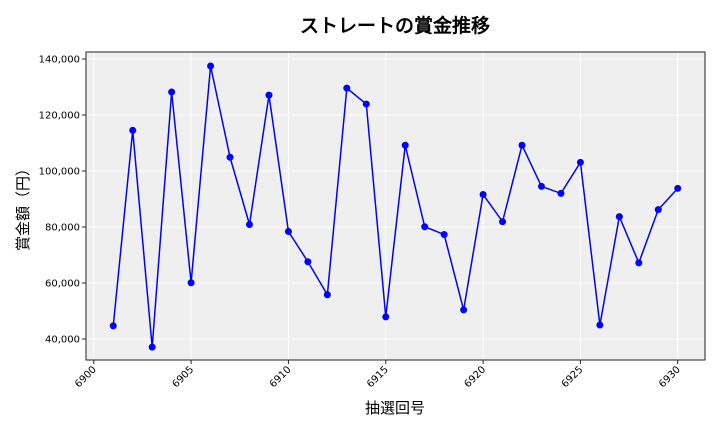  I want to click on y-tick-label: 80,000, so click(62, 228).